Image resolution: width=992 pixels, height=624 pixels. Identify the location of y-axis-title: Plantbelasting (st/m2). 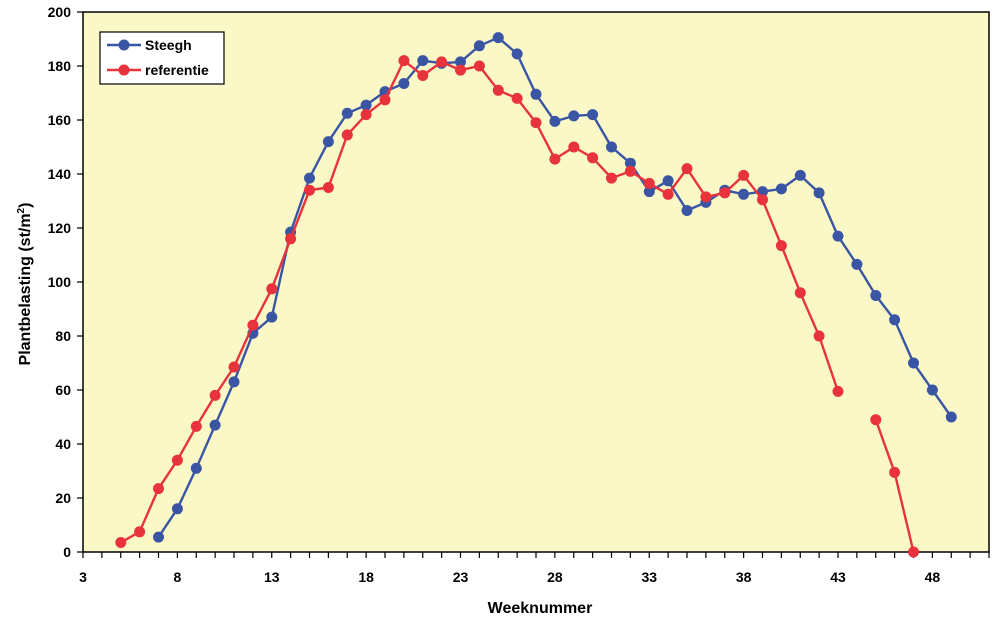
(25, 284).